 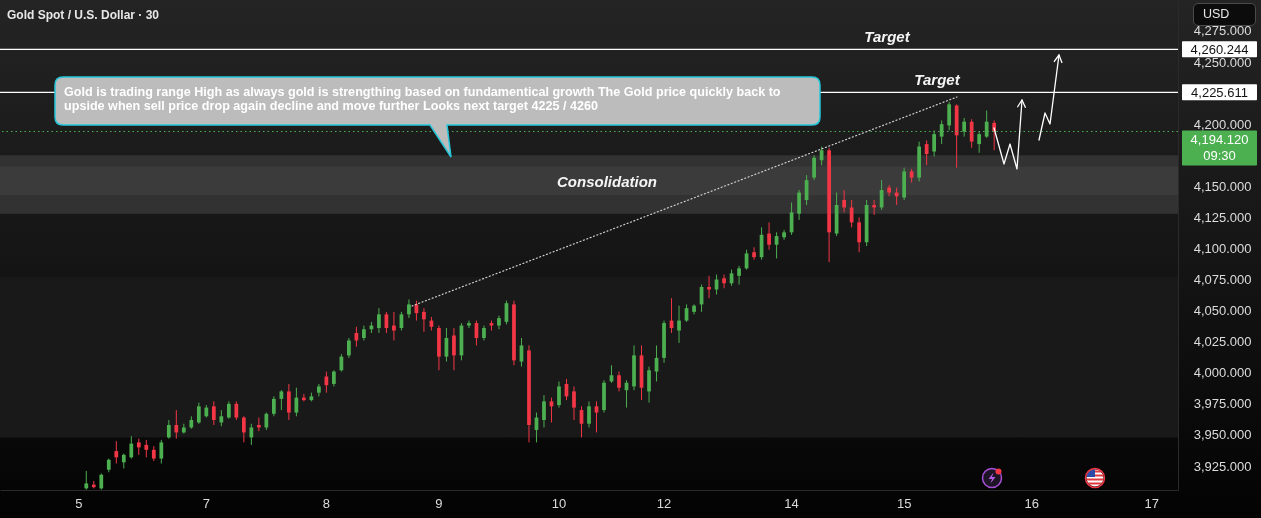 What do you see at coordinates (1222, 62) in the screenshot?
I see `y-tick-label: 4,250.000` at bounding box center [1222, 62].